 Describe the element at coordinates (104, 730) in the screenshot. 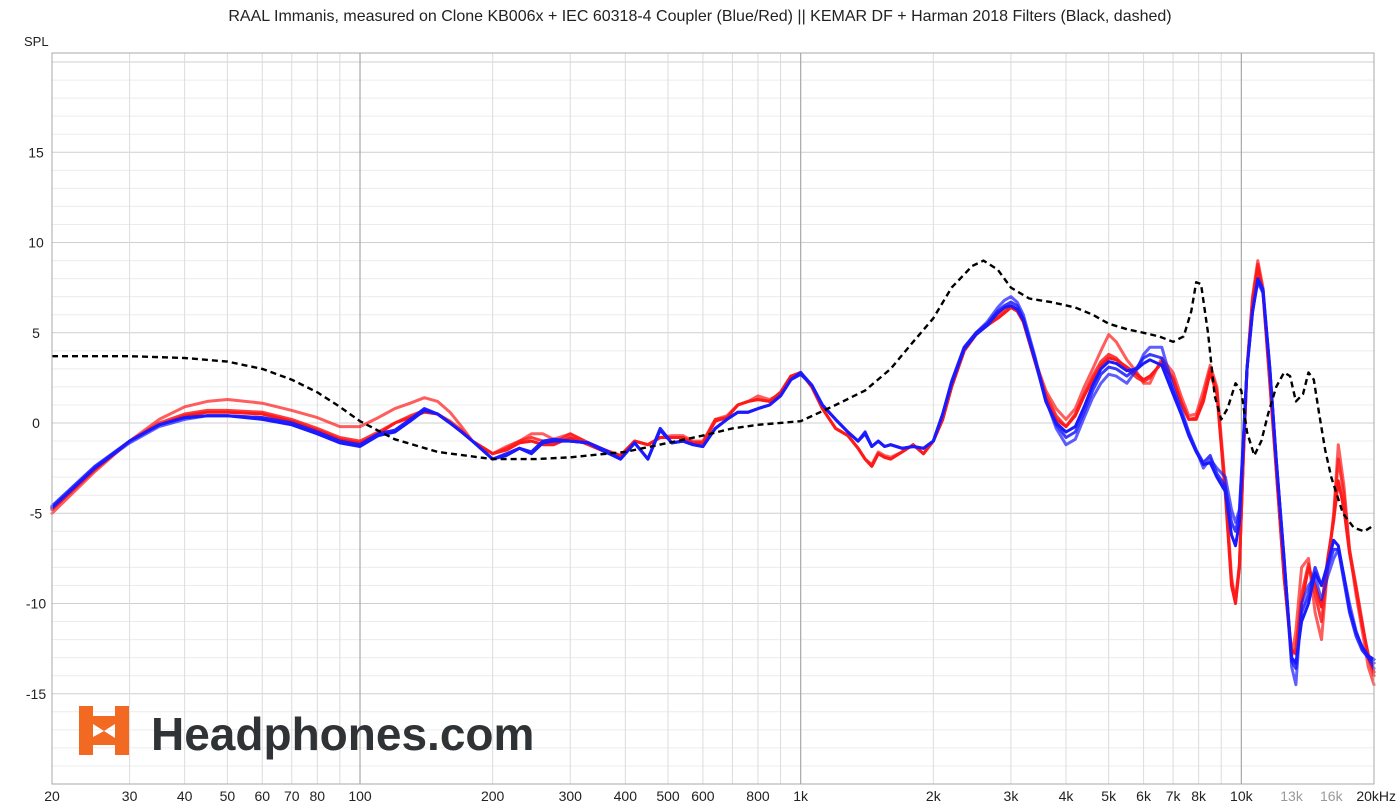

I see `headphones-logo-icon` at that location.